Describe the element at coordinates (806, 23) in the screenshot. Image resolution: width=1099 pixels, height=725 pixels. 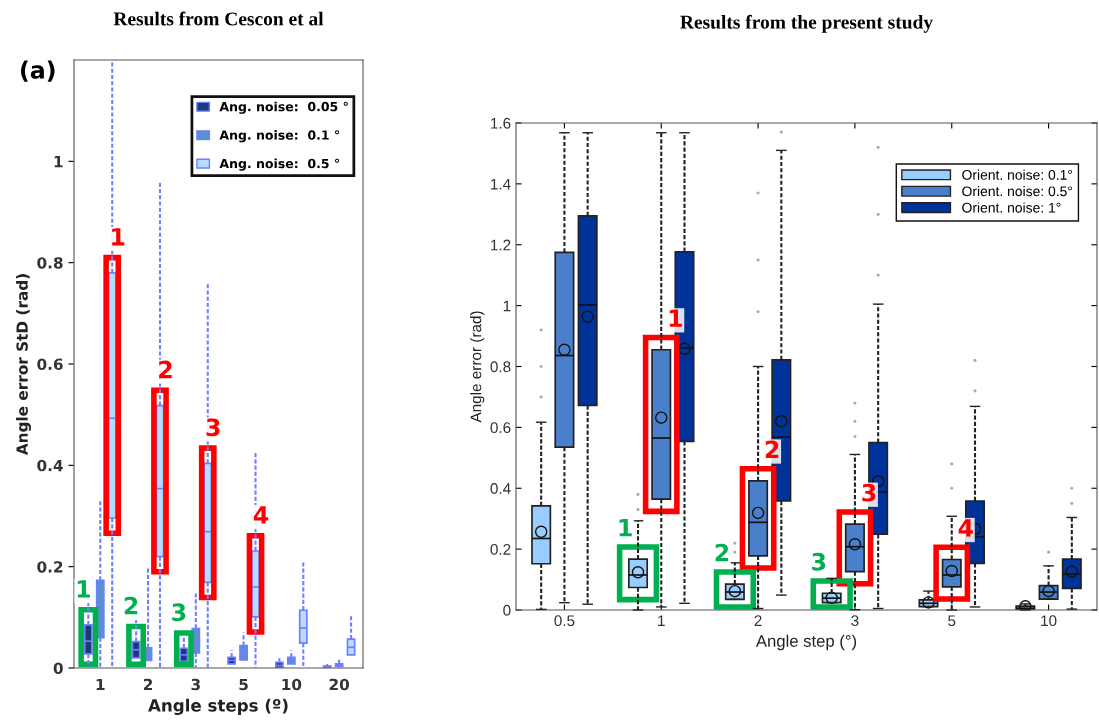
I see `chart-title: Results from the present study` at that location.